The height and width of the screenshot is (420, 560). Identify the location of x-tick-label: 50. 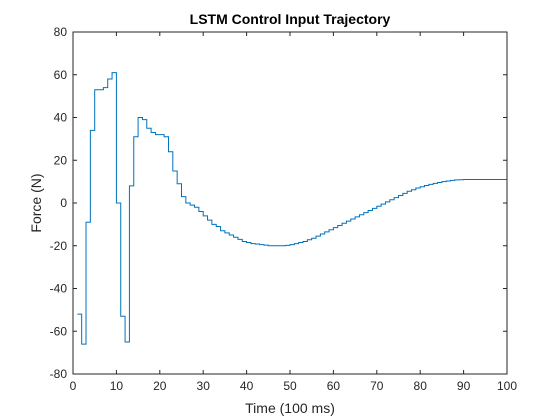
(290, 386).